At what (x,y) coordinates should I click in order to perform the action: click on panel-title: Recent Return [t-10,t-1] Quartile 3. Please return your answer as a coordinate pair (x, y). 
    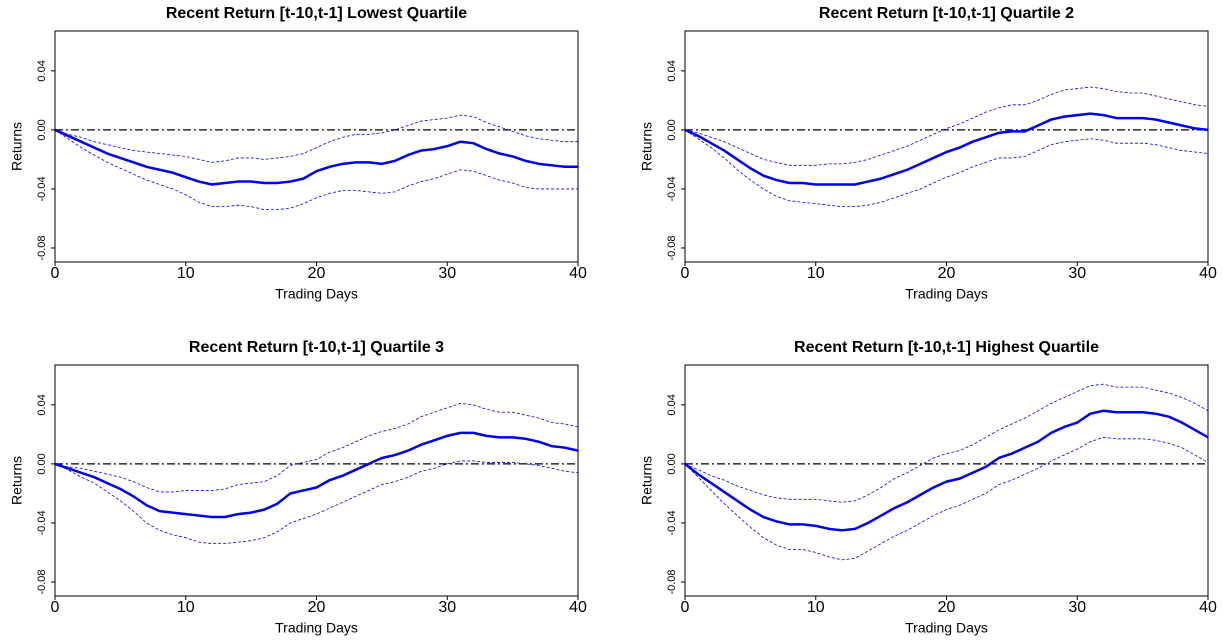
    Looking at the image, I should click on (316, 347).